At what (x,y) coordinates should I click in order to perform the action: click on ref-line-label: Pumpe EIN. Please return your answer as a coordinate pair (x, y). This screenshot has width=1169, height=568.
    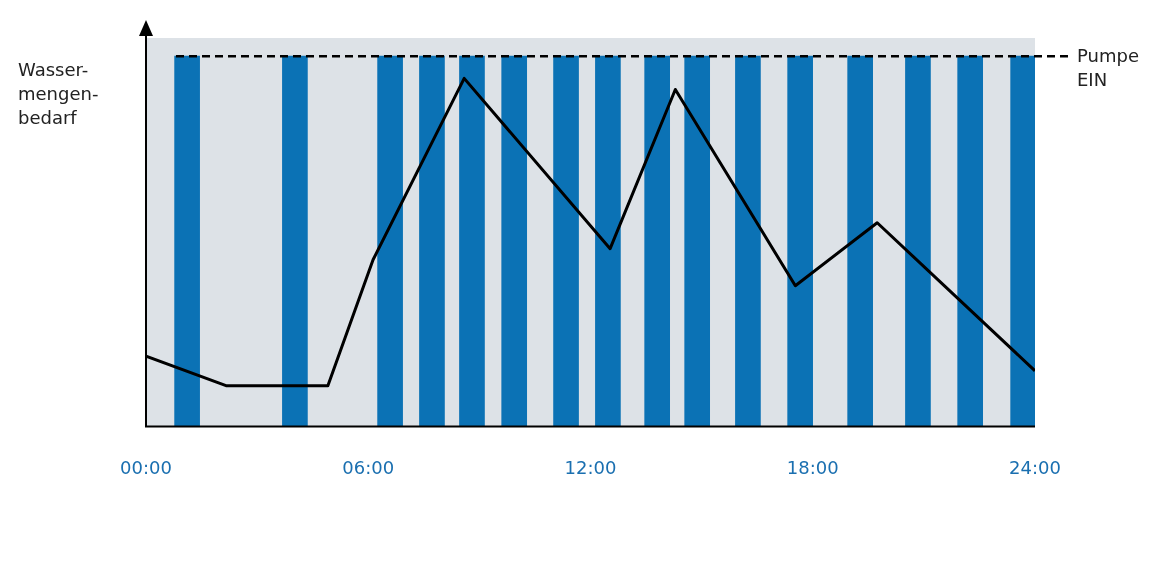
    Looking at the image, I should click on (1108, 68).